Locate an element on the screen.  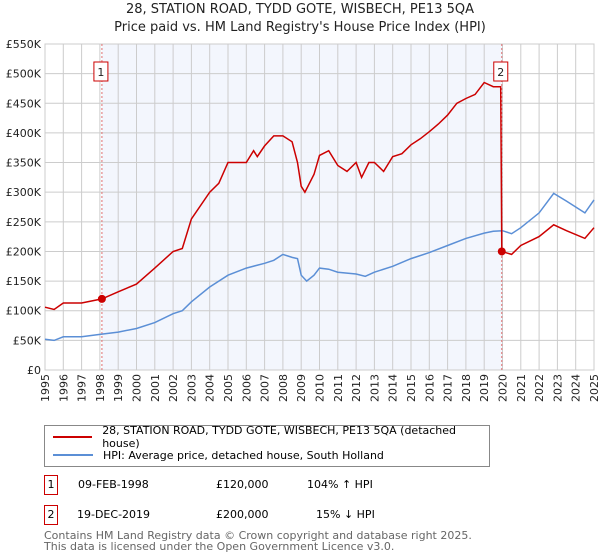
date: 19-DEC-2019 is located at coordinates (114, 514).